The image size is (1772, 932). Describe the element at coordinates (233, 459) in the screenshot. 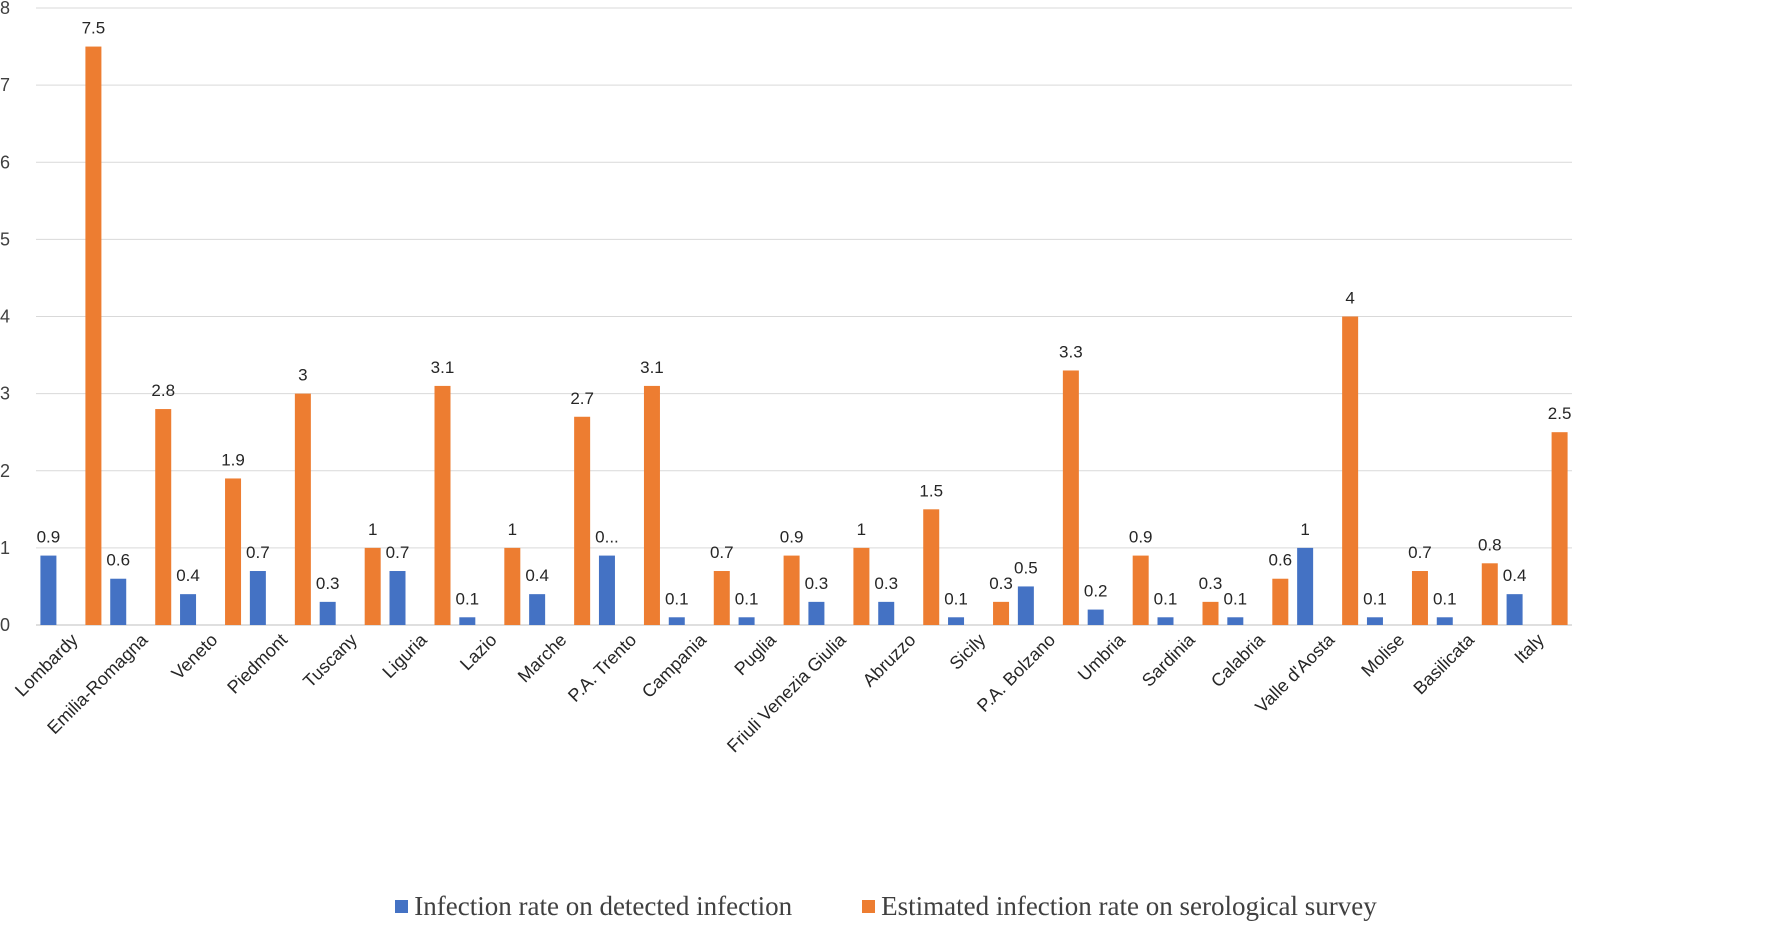

I see `data-label-serological: 1.9` at that location.